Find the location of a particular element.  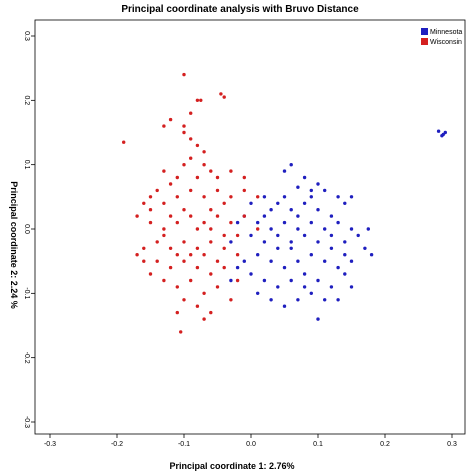

y-axis-ticks: -0.3 -0.2 -0.1 0.0 0.1 0.2 0.3 is located at coordinates (29, 229).